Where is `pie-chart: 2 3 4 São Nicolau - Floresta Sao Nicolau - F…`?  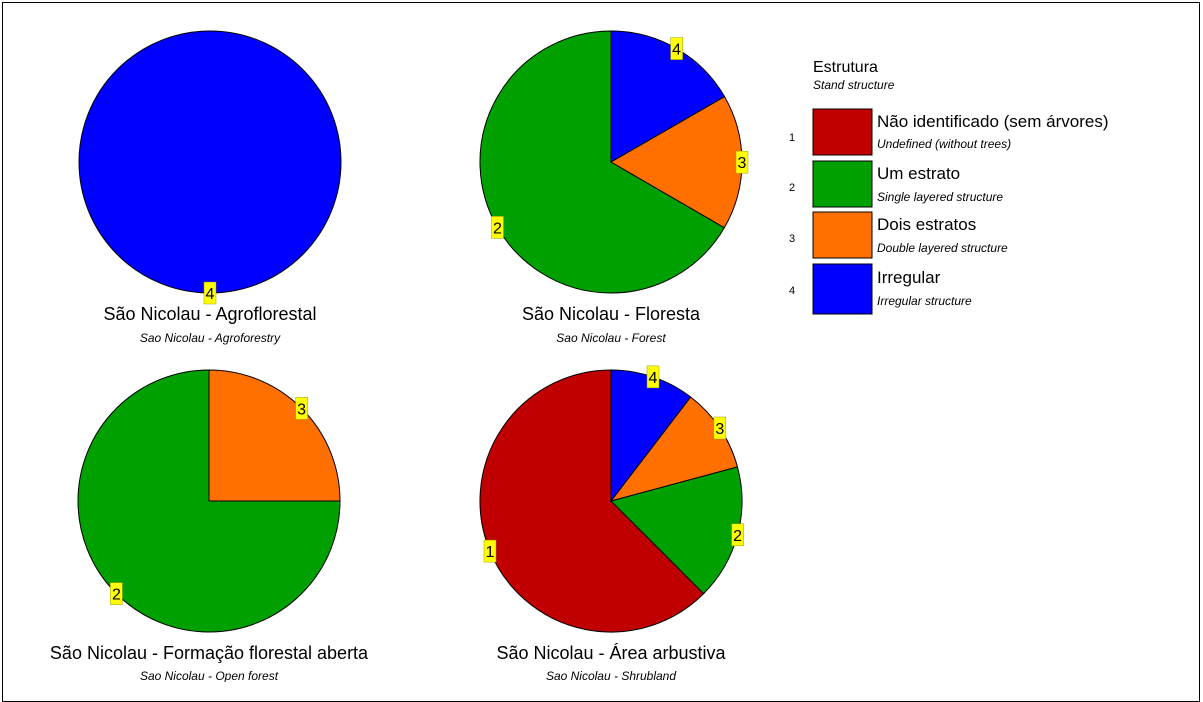
pie-chart: 2 3 4 São Nicolau - Floresta Sao Nicolau - F… is located at coordinates (614, 187).